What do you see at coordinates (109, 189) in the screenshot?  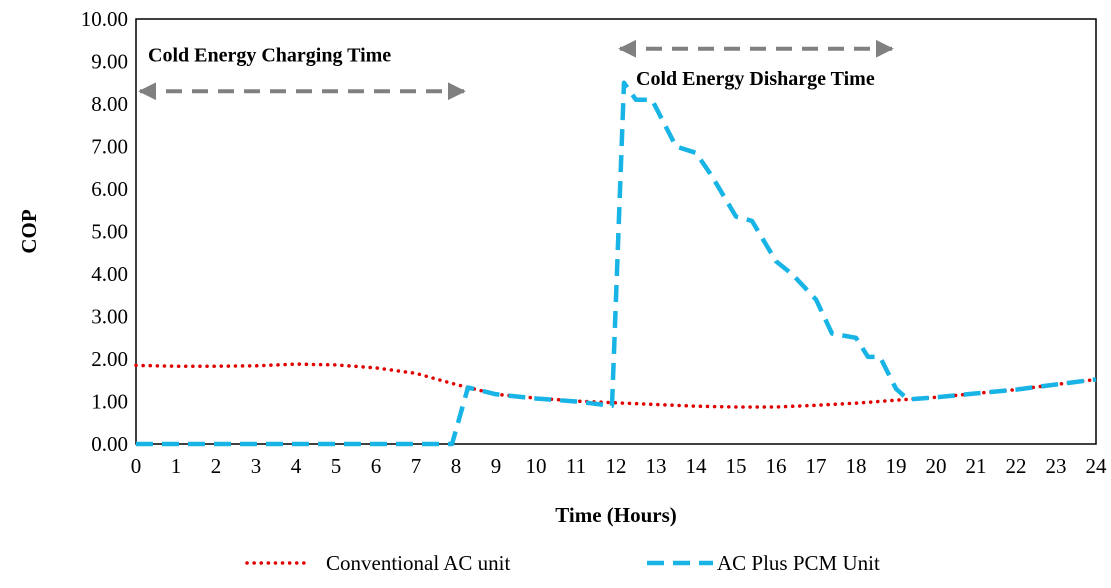 I see `y-tick-label: 6.00` at bounding box center [109, 189].